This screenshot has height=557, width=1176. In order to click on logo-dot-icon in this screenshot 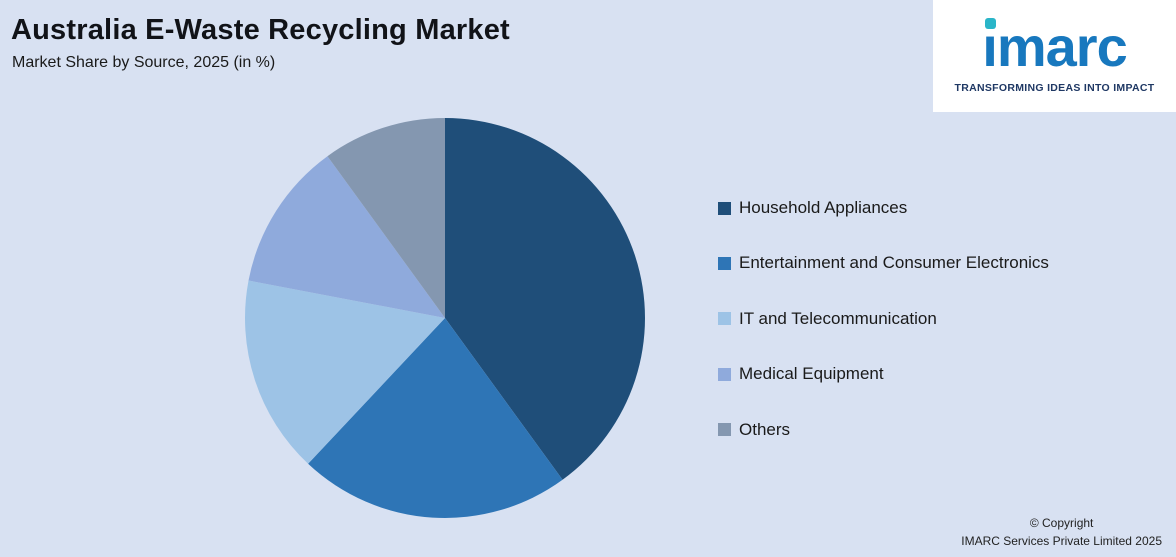, I will do `click(991, 23)`.